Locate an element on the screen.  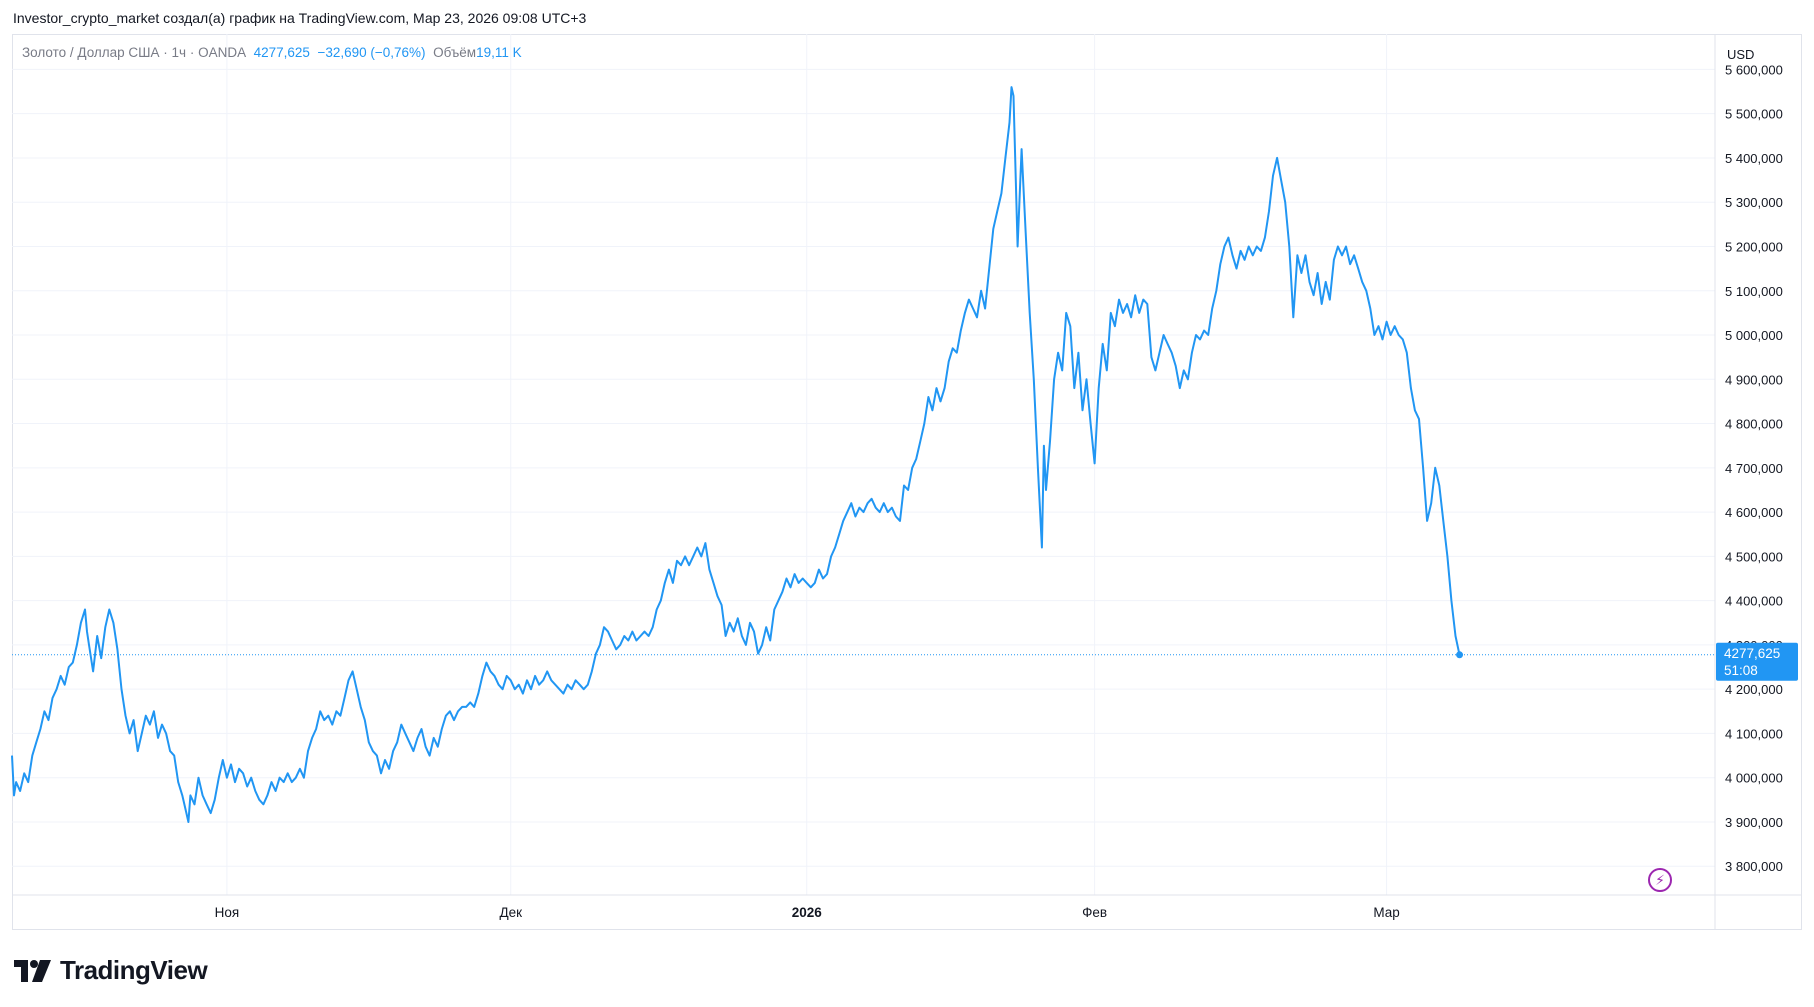
last-price-tag: 4277,625 51:08 is located at coordinates (1757, 661).